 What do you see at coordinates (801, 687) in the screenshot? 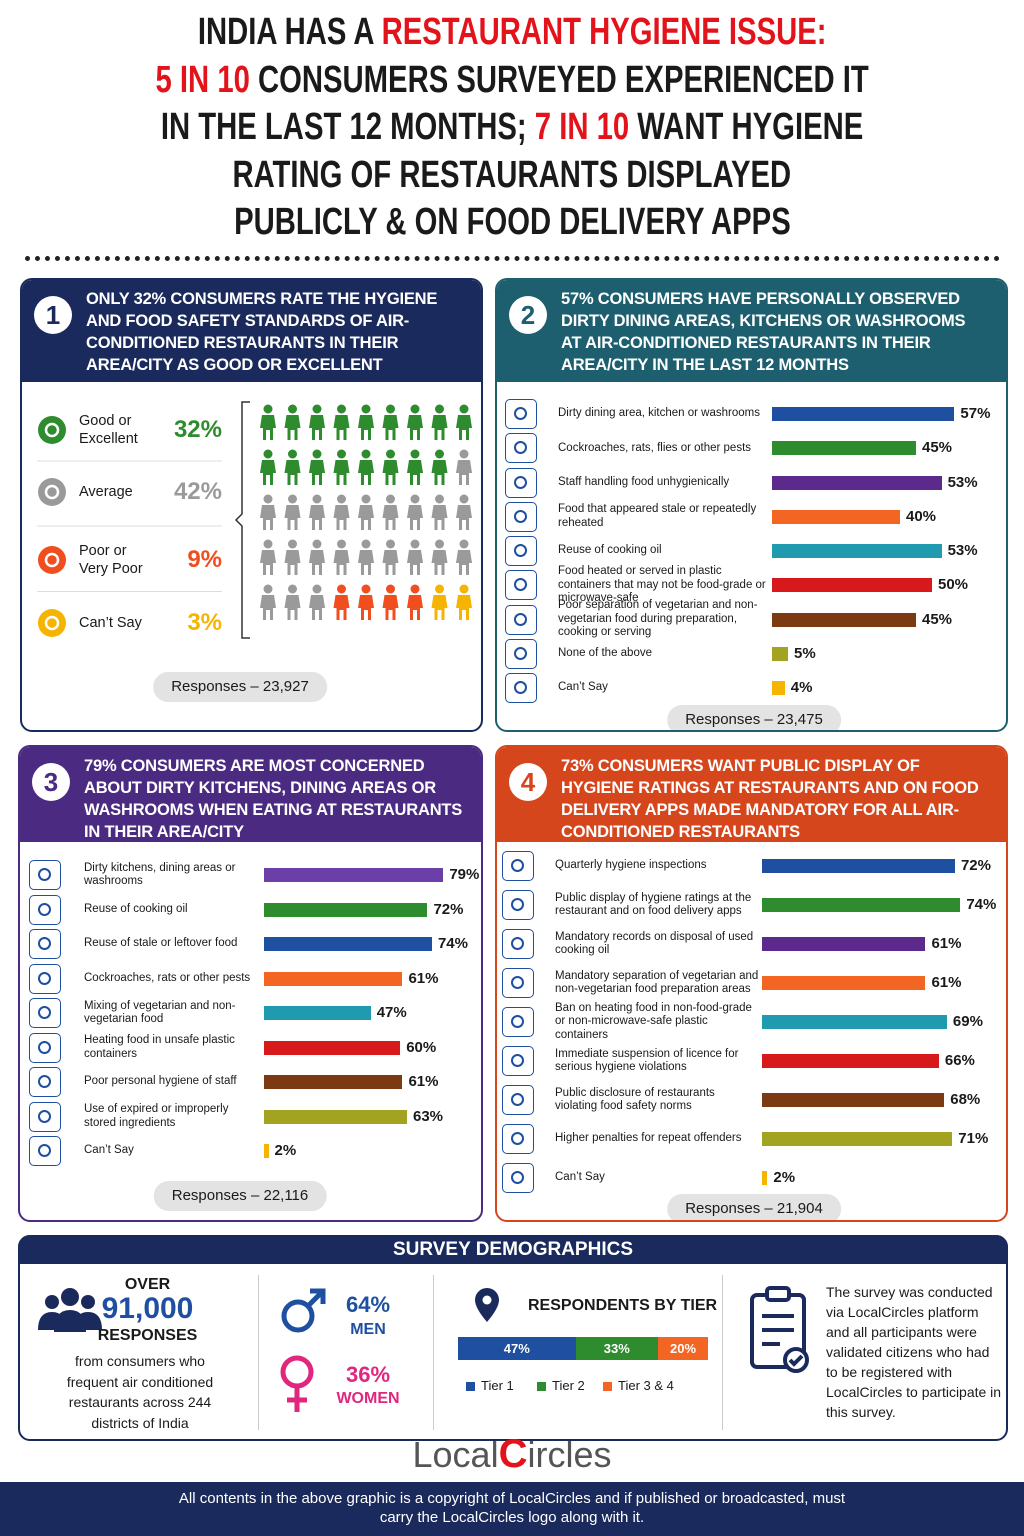
I see `value-label: 4%` at bounding box center [801, 687].